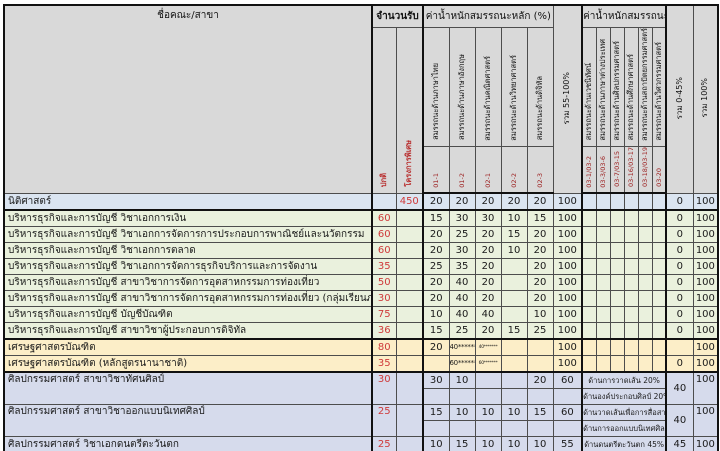 This screenshot has width=720, height=451. Describe the element at coordinates (384, 235) in the screenshot. I see `cell-admission-normal: 60` at that location.